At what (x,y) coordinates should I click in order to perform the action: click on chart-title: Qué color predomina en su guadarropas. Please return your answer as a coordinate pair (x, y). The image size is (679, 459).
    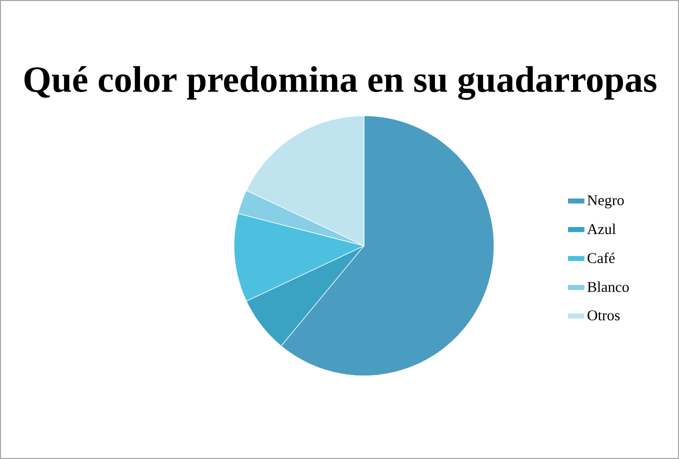
    Looking at the image, I should click on (340, 83).